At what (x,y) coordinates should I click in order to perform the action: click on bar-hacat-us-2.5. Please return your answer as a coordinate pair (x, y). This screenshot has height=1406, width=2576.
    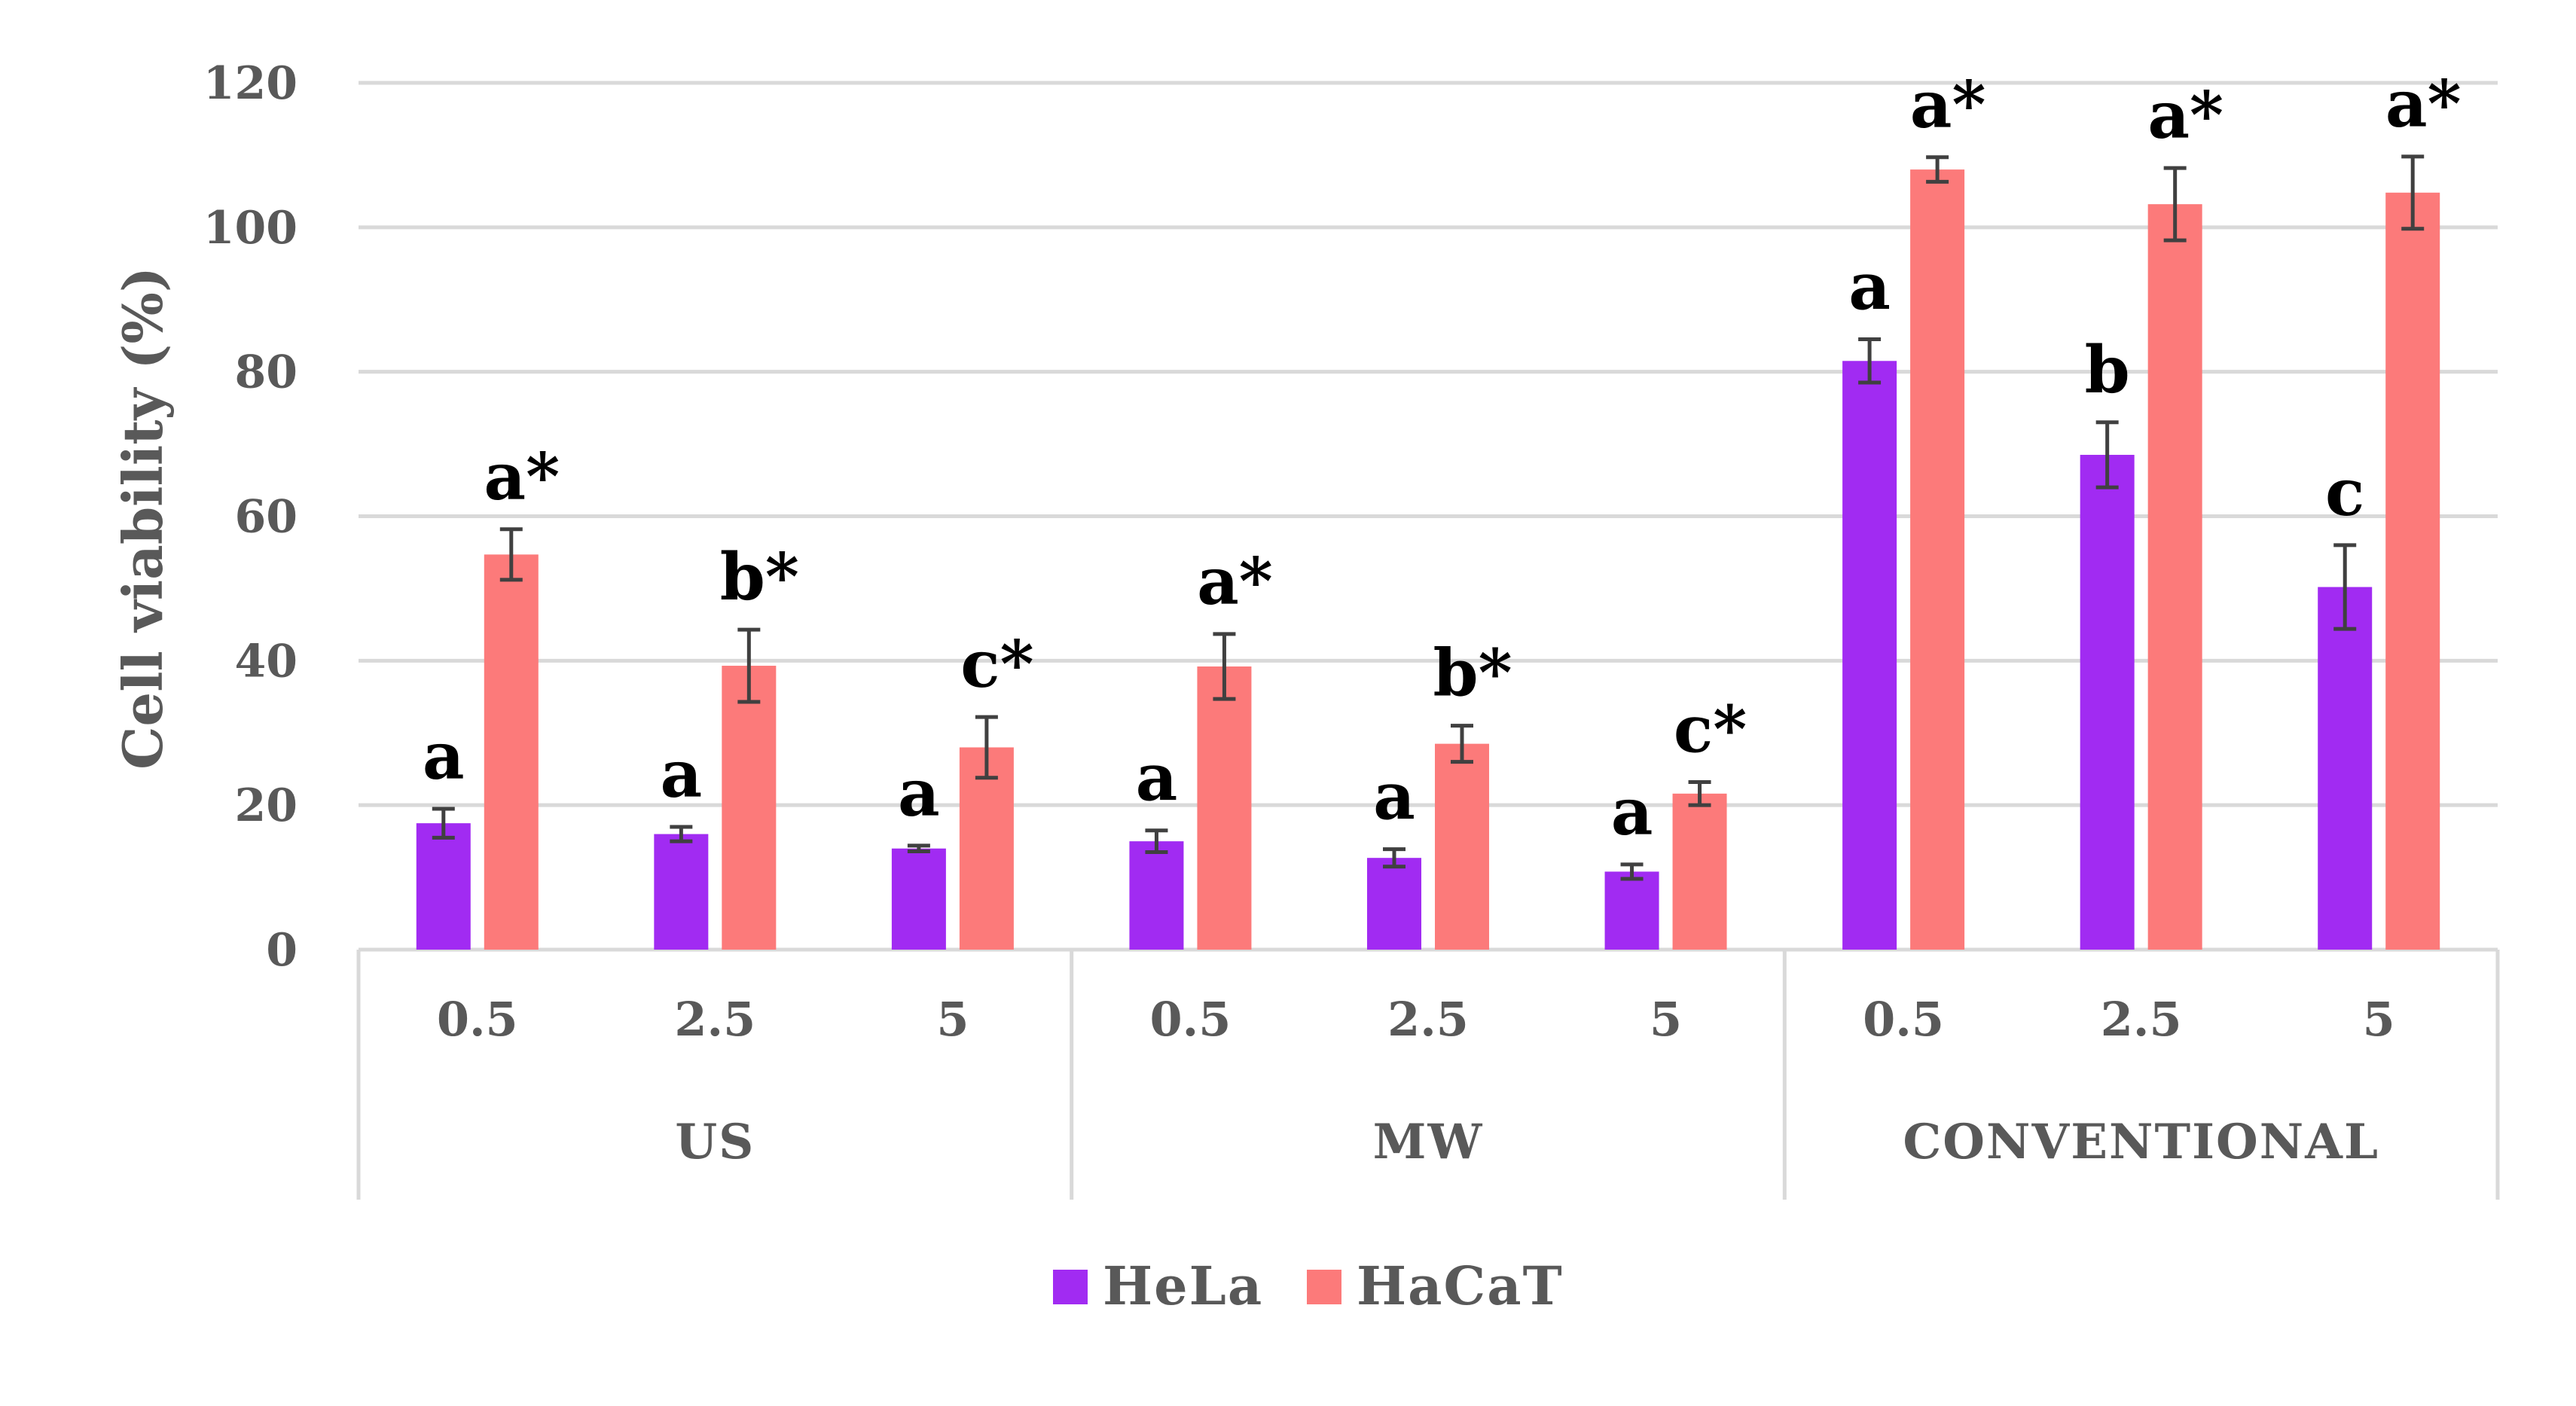
    Looking at the image, I should click on (750, 808).